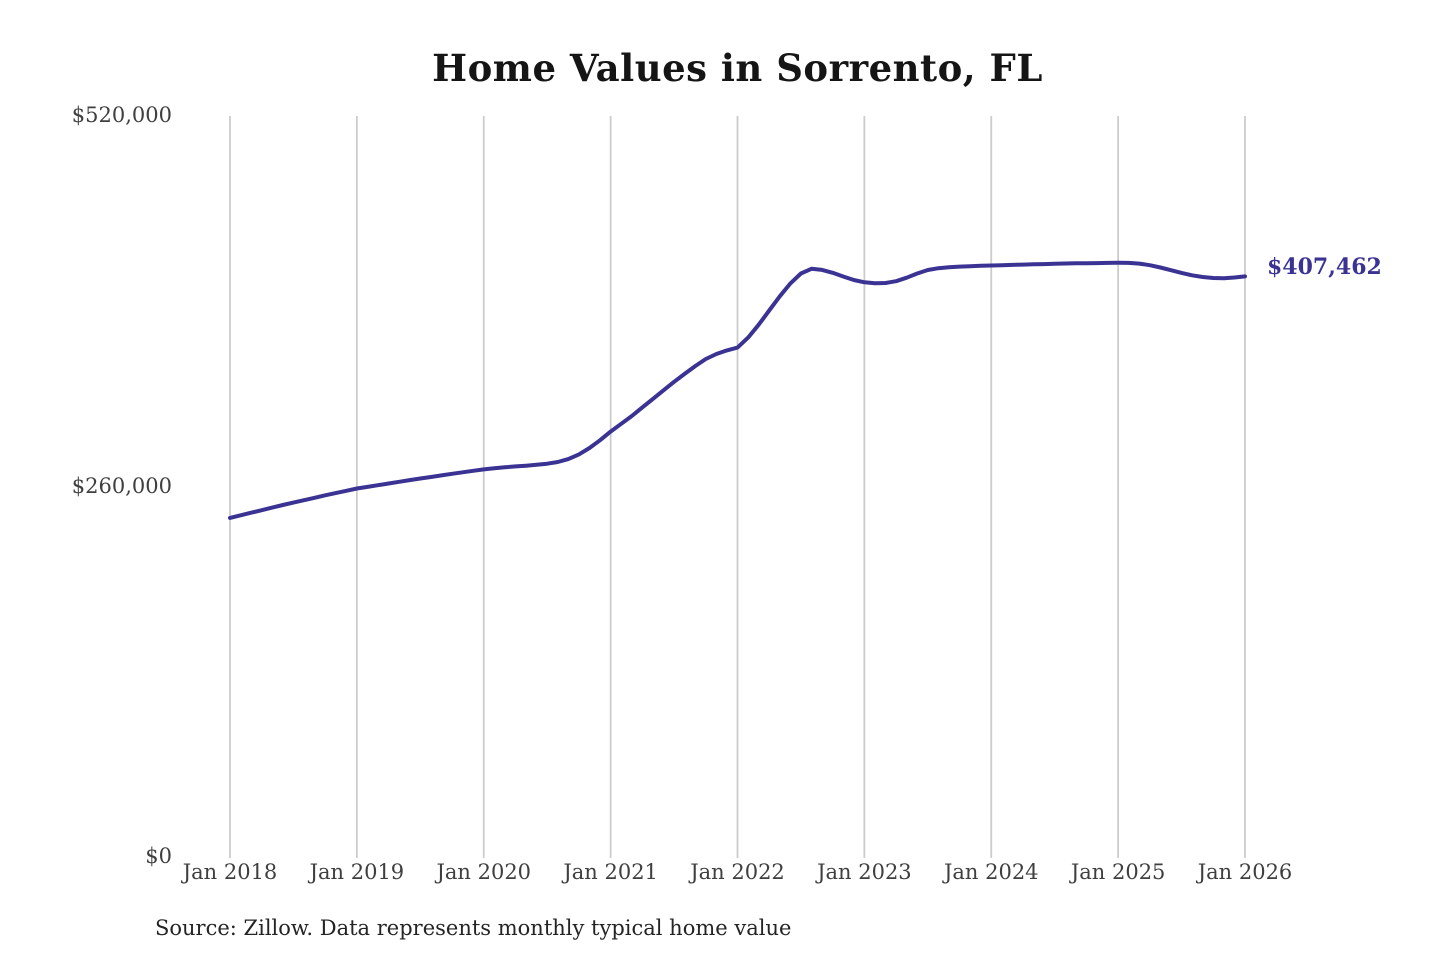 This screenshot has width=1440, height=960. Describe the element at coordinates (357, 872) in the screenshot. I see `x-tick-label-jan-2019: Jan 2019` at that location.